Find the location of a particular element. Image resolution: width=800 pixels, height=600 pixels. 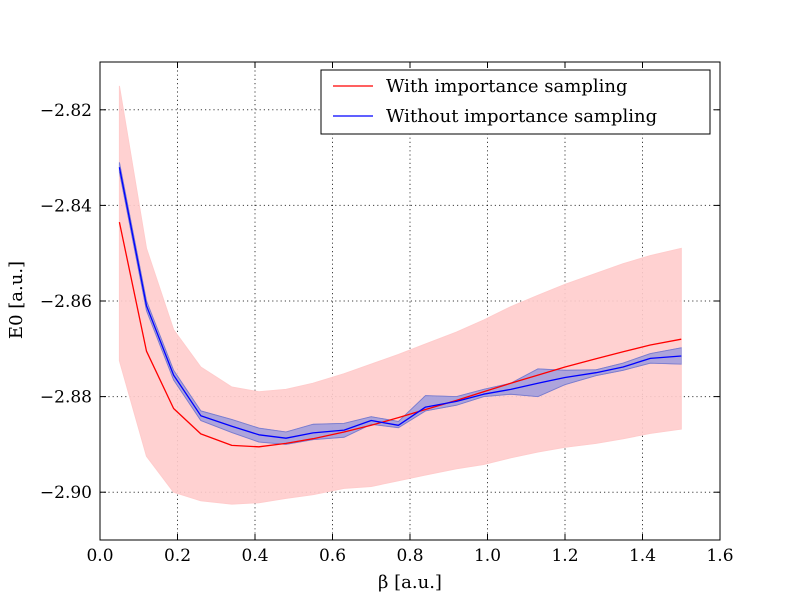

x-tick-label: 1.2 is located at coordinates (564, 556).